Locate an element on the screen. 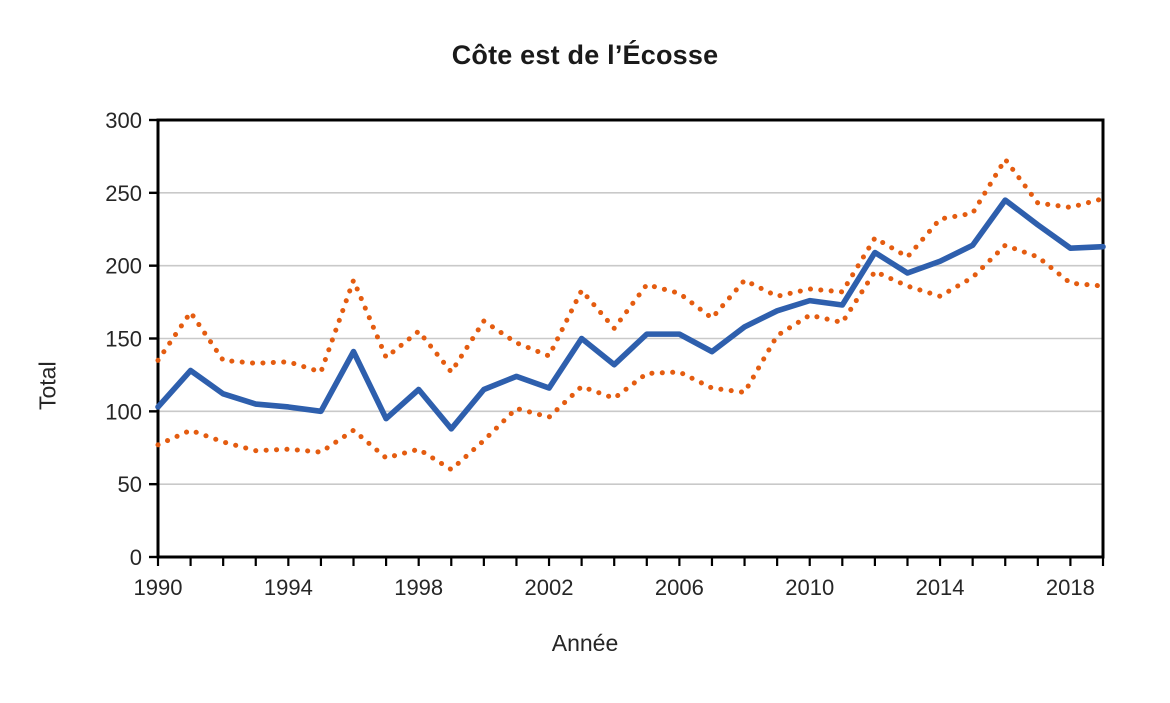 The height and width of the screenshot is (703, 1170). x-tick-label: 2002 is located at coordinates (549, 587).